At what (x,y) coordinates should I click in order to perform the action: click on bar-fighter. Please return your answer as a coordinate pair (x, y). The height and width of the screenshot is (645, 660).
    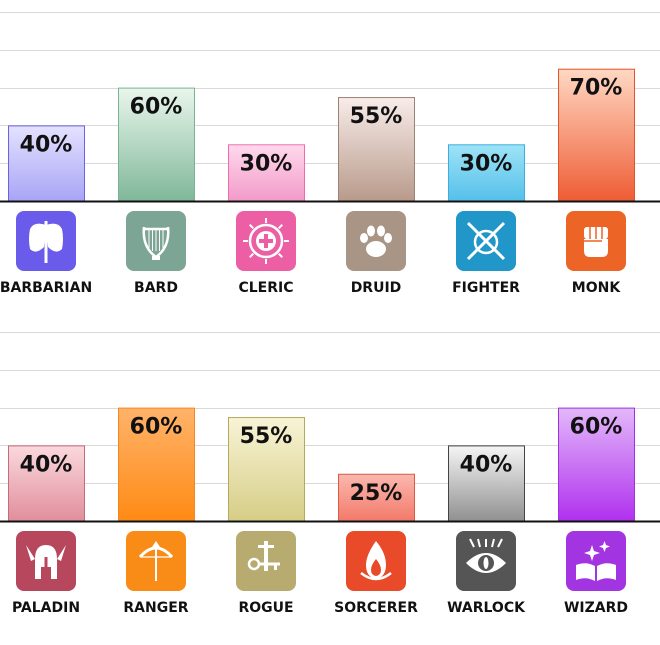
    Looking at the image, I should click on (486, 173).